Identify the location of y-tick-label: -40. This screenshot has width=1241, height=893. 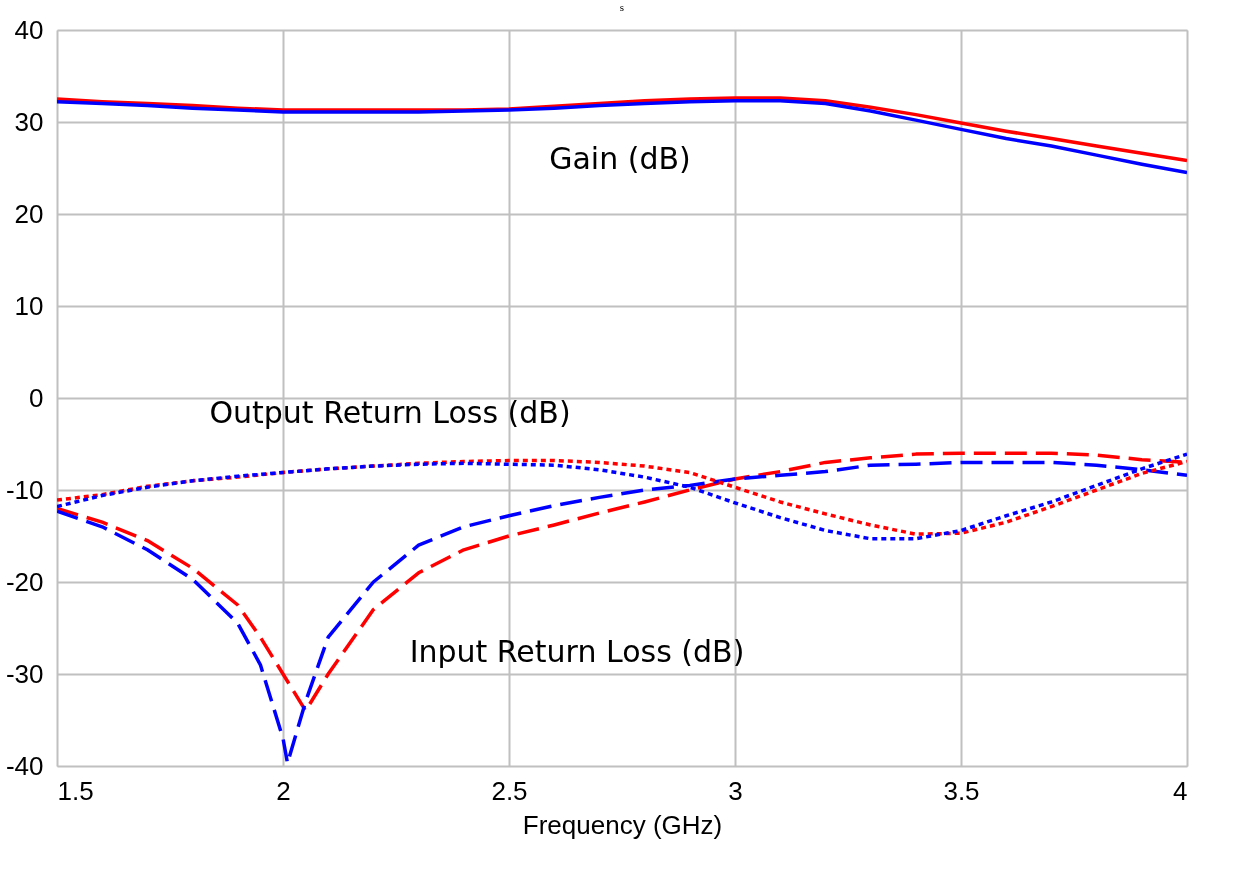
(24, 765).